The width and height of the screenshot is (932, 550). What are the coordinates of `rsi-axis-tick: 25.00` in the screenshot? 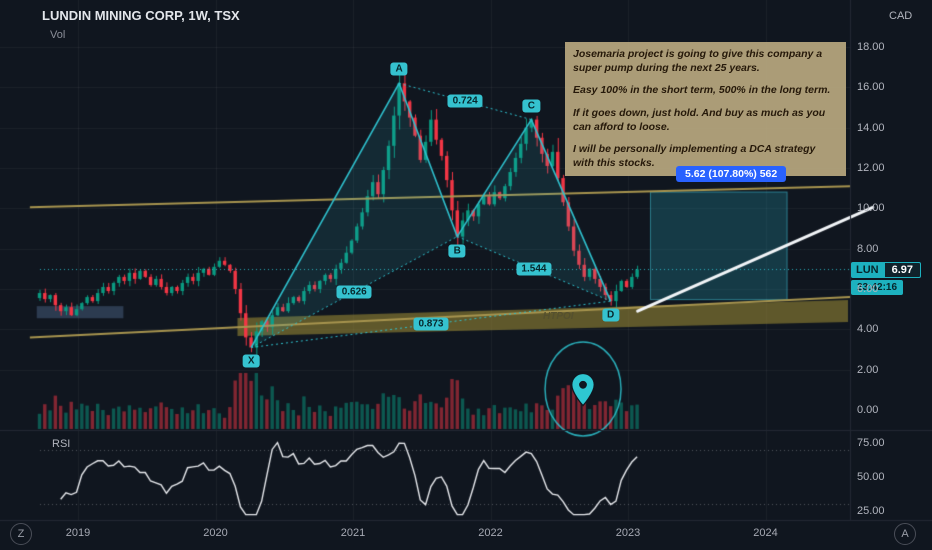 It's located at (871, 510).